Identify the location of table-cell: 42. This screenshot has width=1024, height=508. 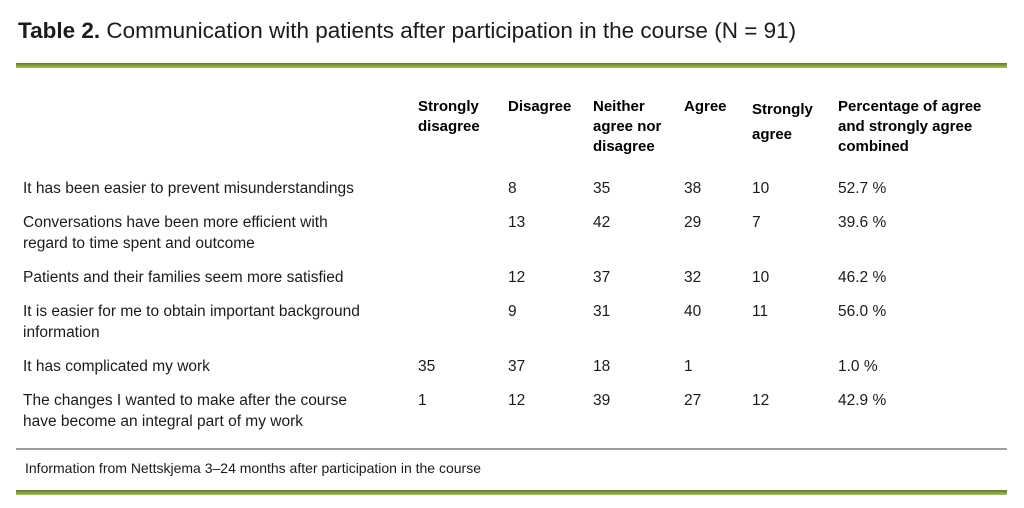
(602, 222).